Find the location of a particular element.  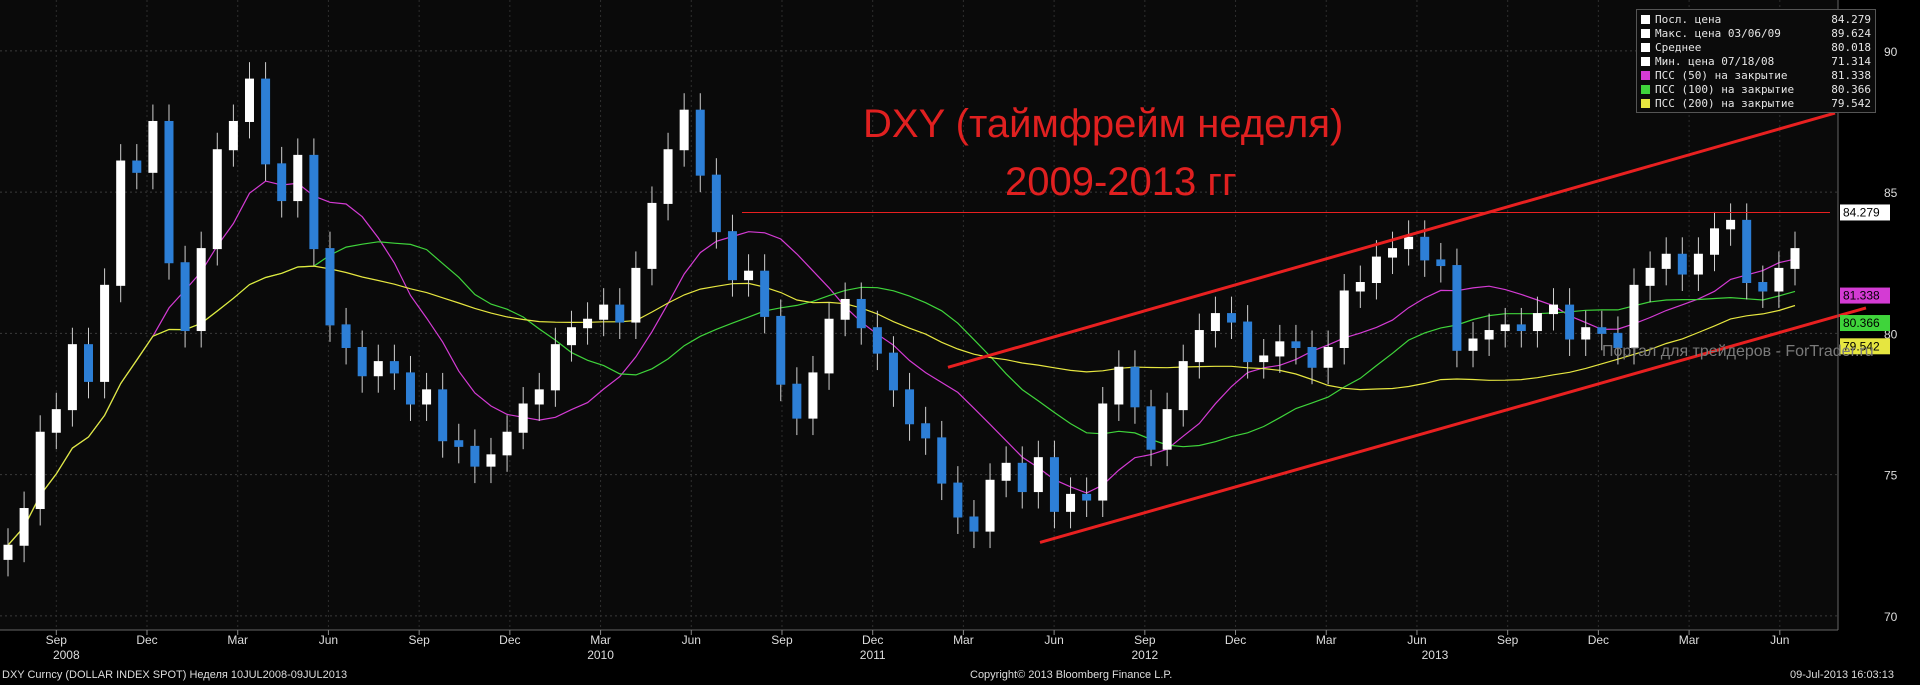

legend-label: ПСС (200) на закрытие is located at coordinates (1725, 103).